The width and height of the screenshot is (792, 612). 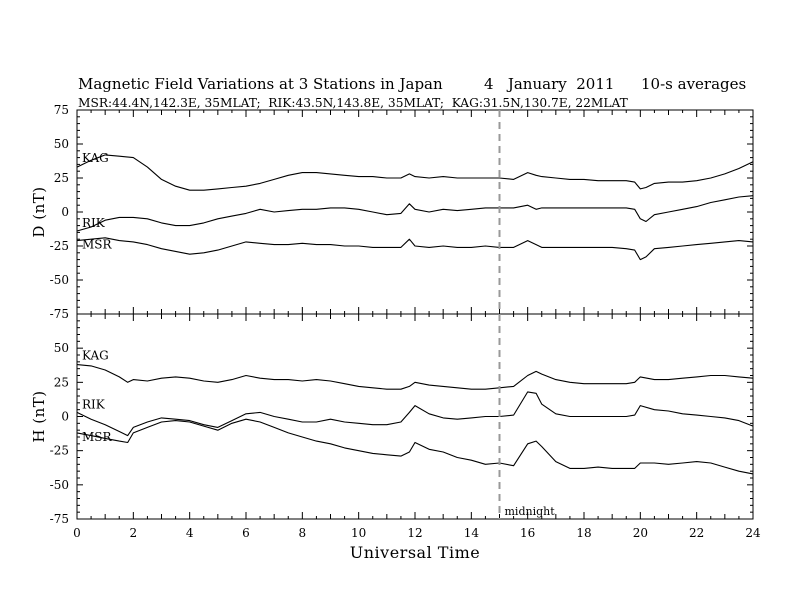 I want to click on x-tick-label: 0, so click(x=77, y=533).